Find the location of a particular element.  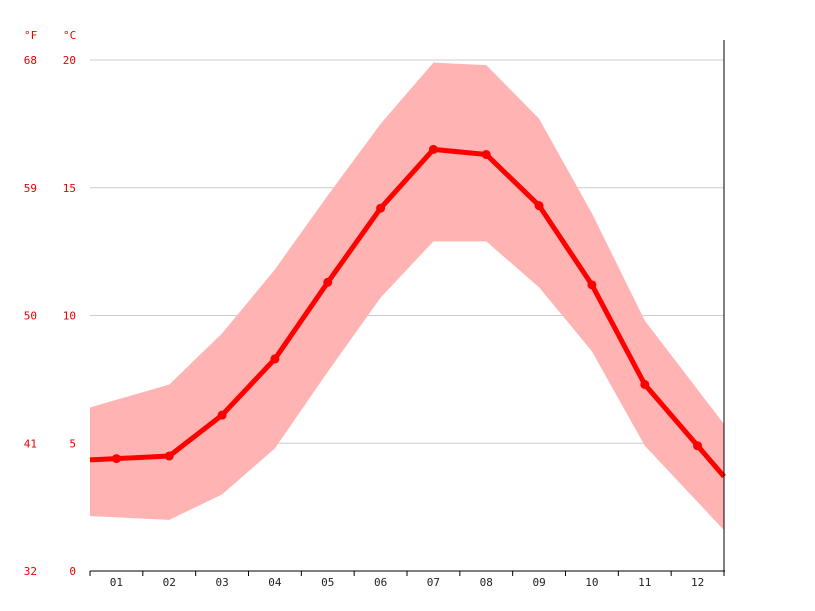

x-tick-label-05: 05 is located at coordinates (327, 582).